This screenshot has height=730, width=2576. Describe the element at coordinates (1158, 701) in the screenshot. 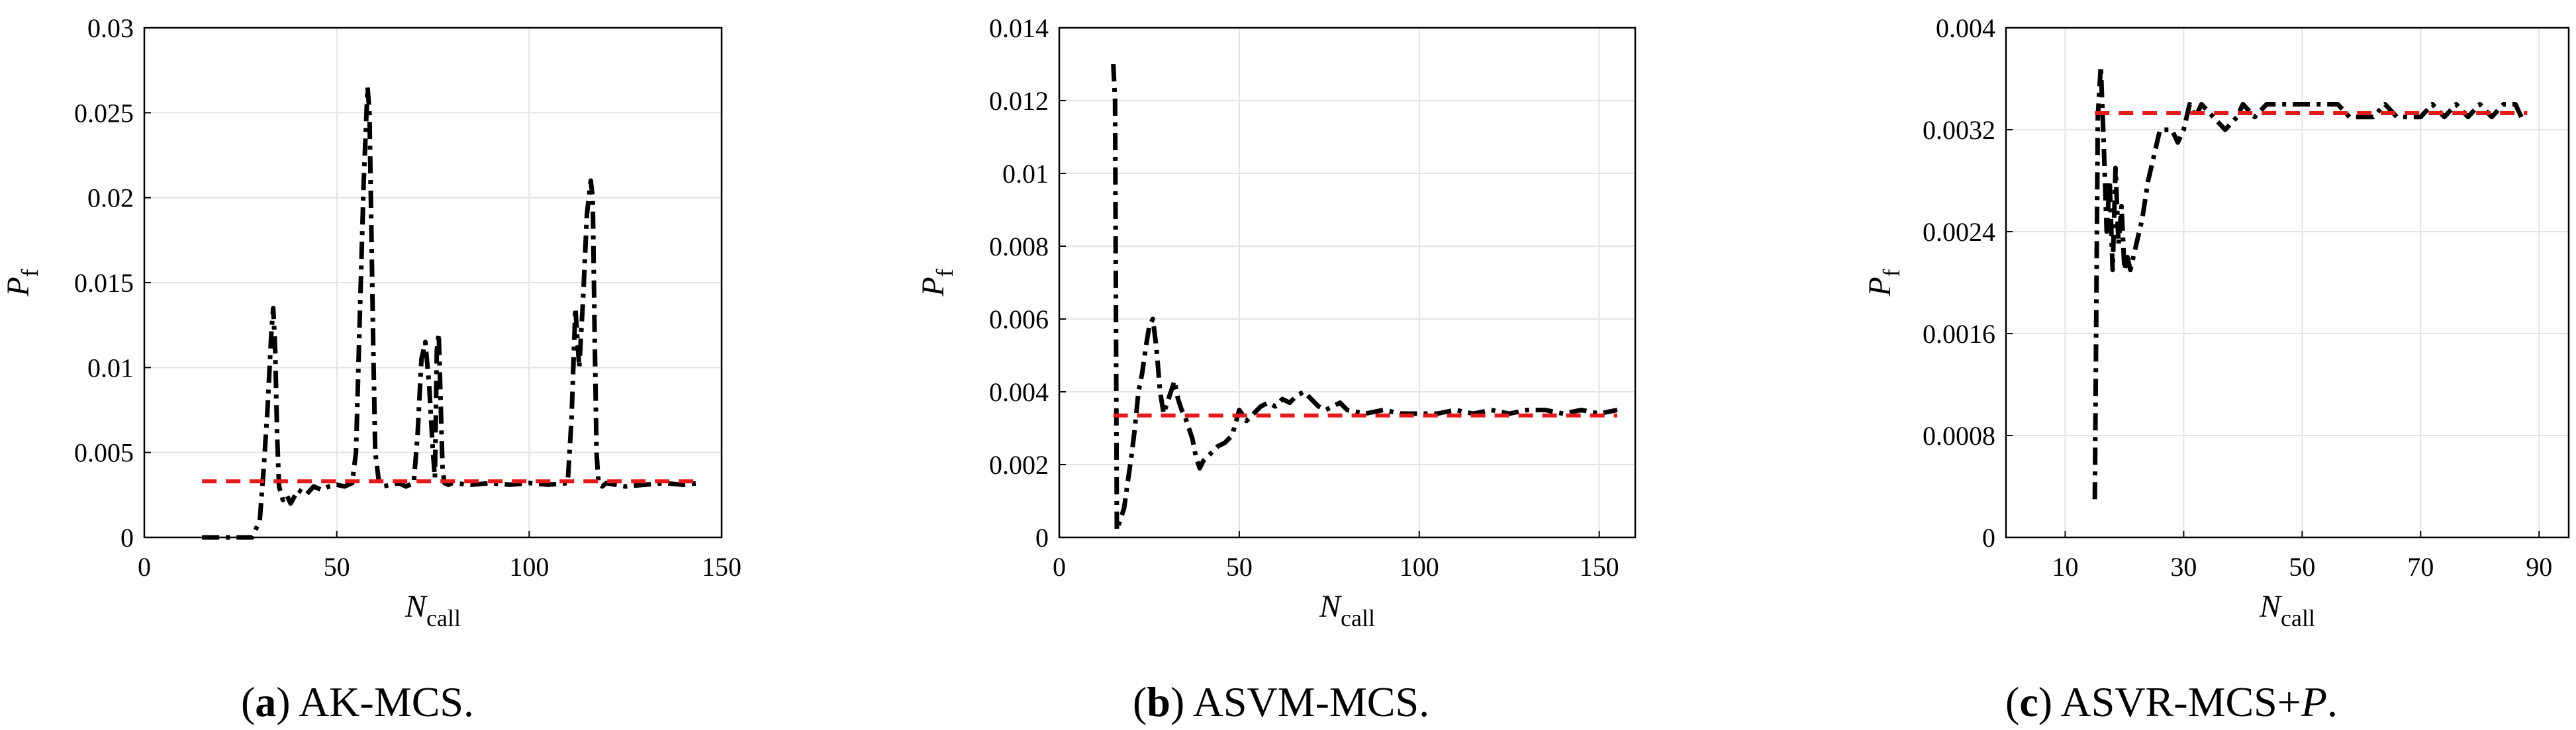

I see `caption-letter: b` at that location.